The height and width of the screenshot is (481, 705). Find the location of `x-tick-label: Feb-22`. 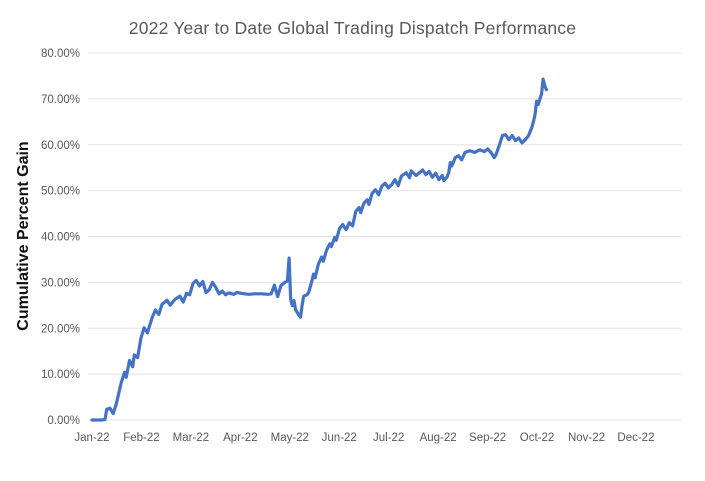

x-tick-label: Feb-22 is located at coordinates (141, 438).